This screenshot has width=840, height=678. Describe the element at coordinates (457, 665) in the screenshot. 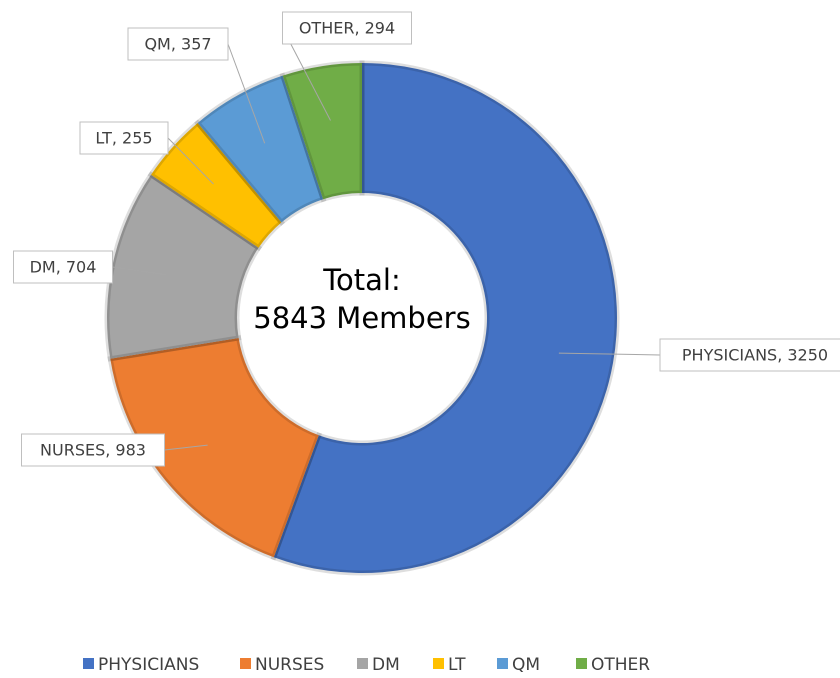

I see `legend-label: LT` at that location.